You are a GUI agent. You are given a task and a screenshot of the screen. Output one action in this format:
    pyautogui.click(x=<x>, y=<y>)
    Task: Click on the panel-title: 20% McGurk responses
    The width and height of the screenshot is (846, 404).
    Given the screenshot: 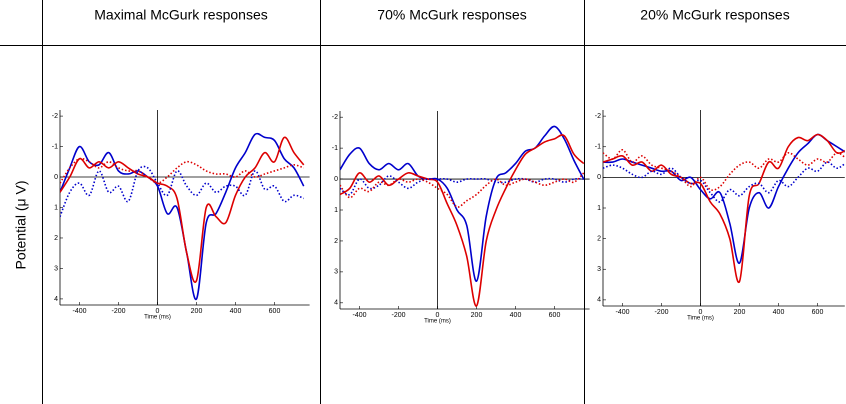 What is the action you would take?
    pyautogui.click(x=714, y=15)
    